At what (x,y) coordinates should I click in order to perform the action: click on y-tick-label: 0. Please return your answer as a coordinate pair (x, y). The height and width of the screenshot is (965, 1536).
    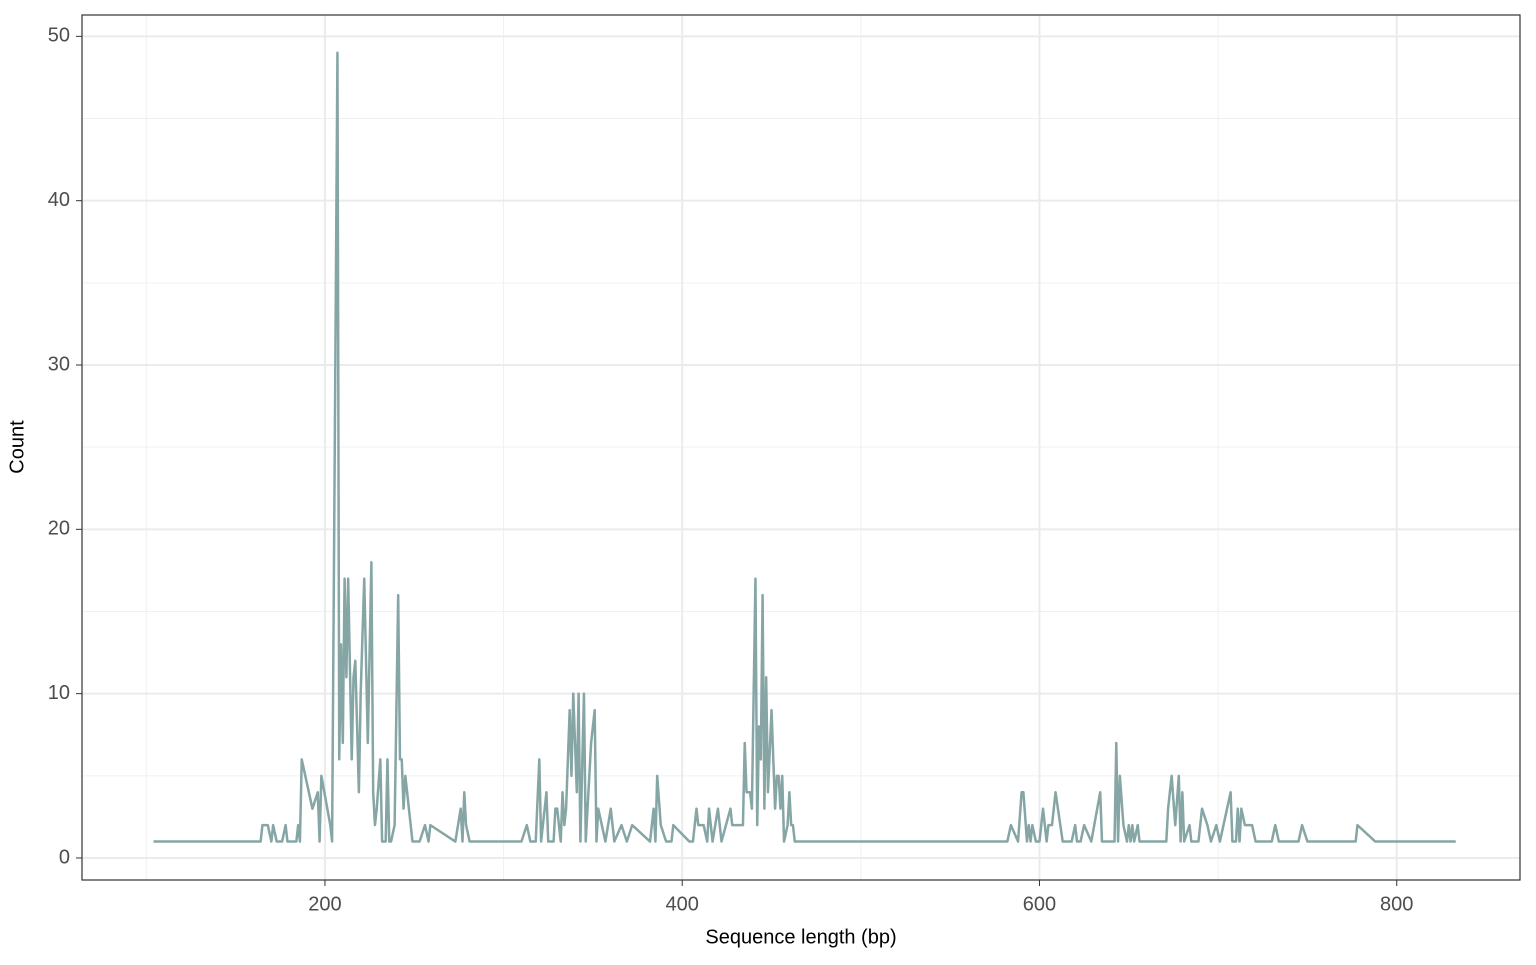
    Looking at the image, I should click on (64, 857).